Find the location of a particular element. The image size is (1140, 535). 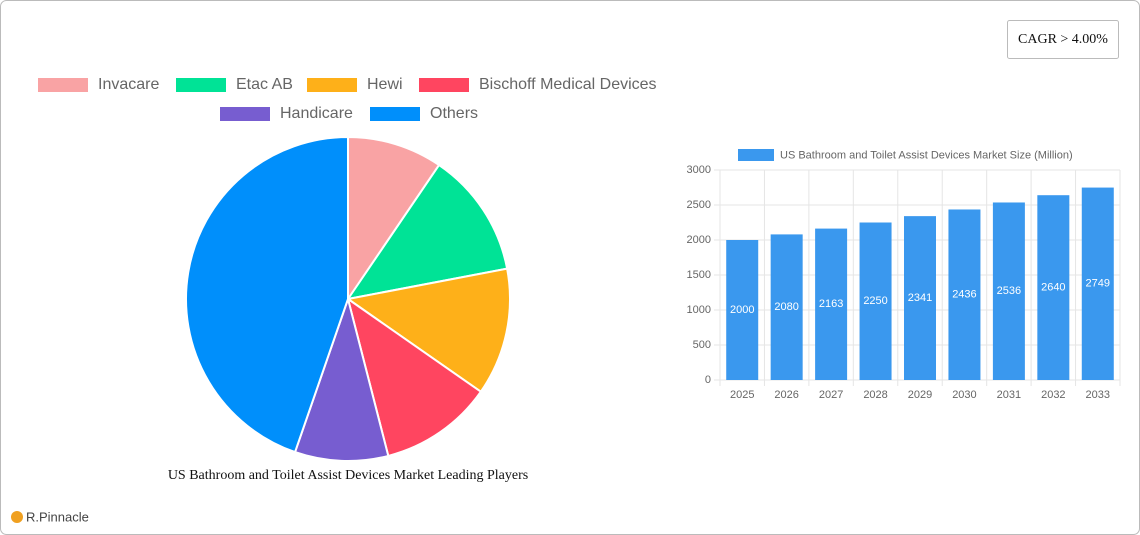

bar-value-label: 2163 is located at coordinates (831, 304).